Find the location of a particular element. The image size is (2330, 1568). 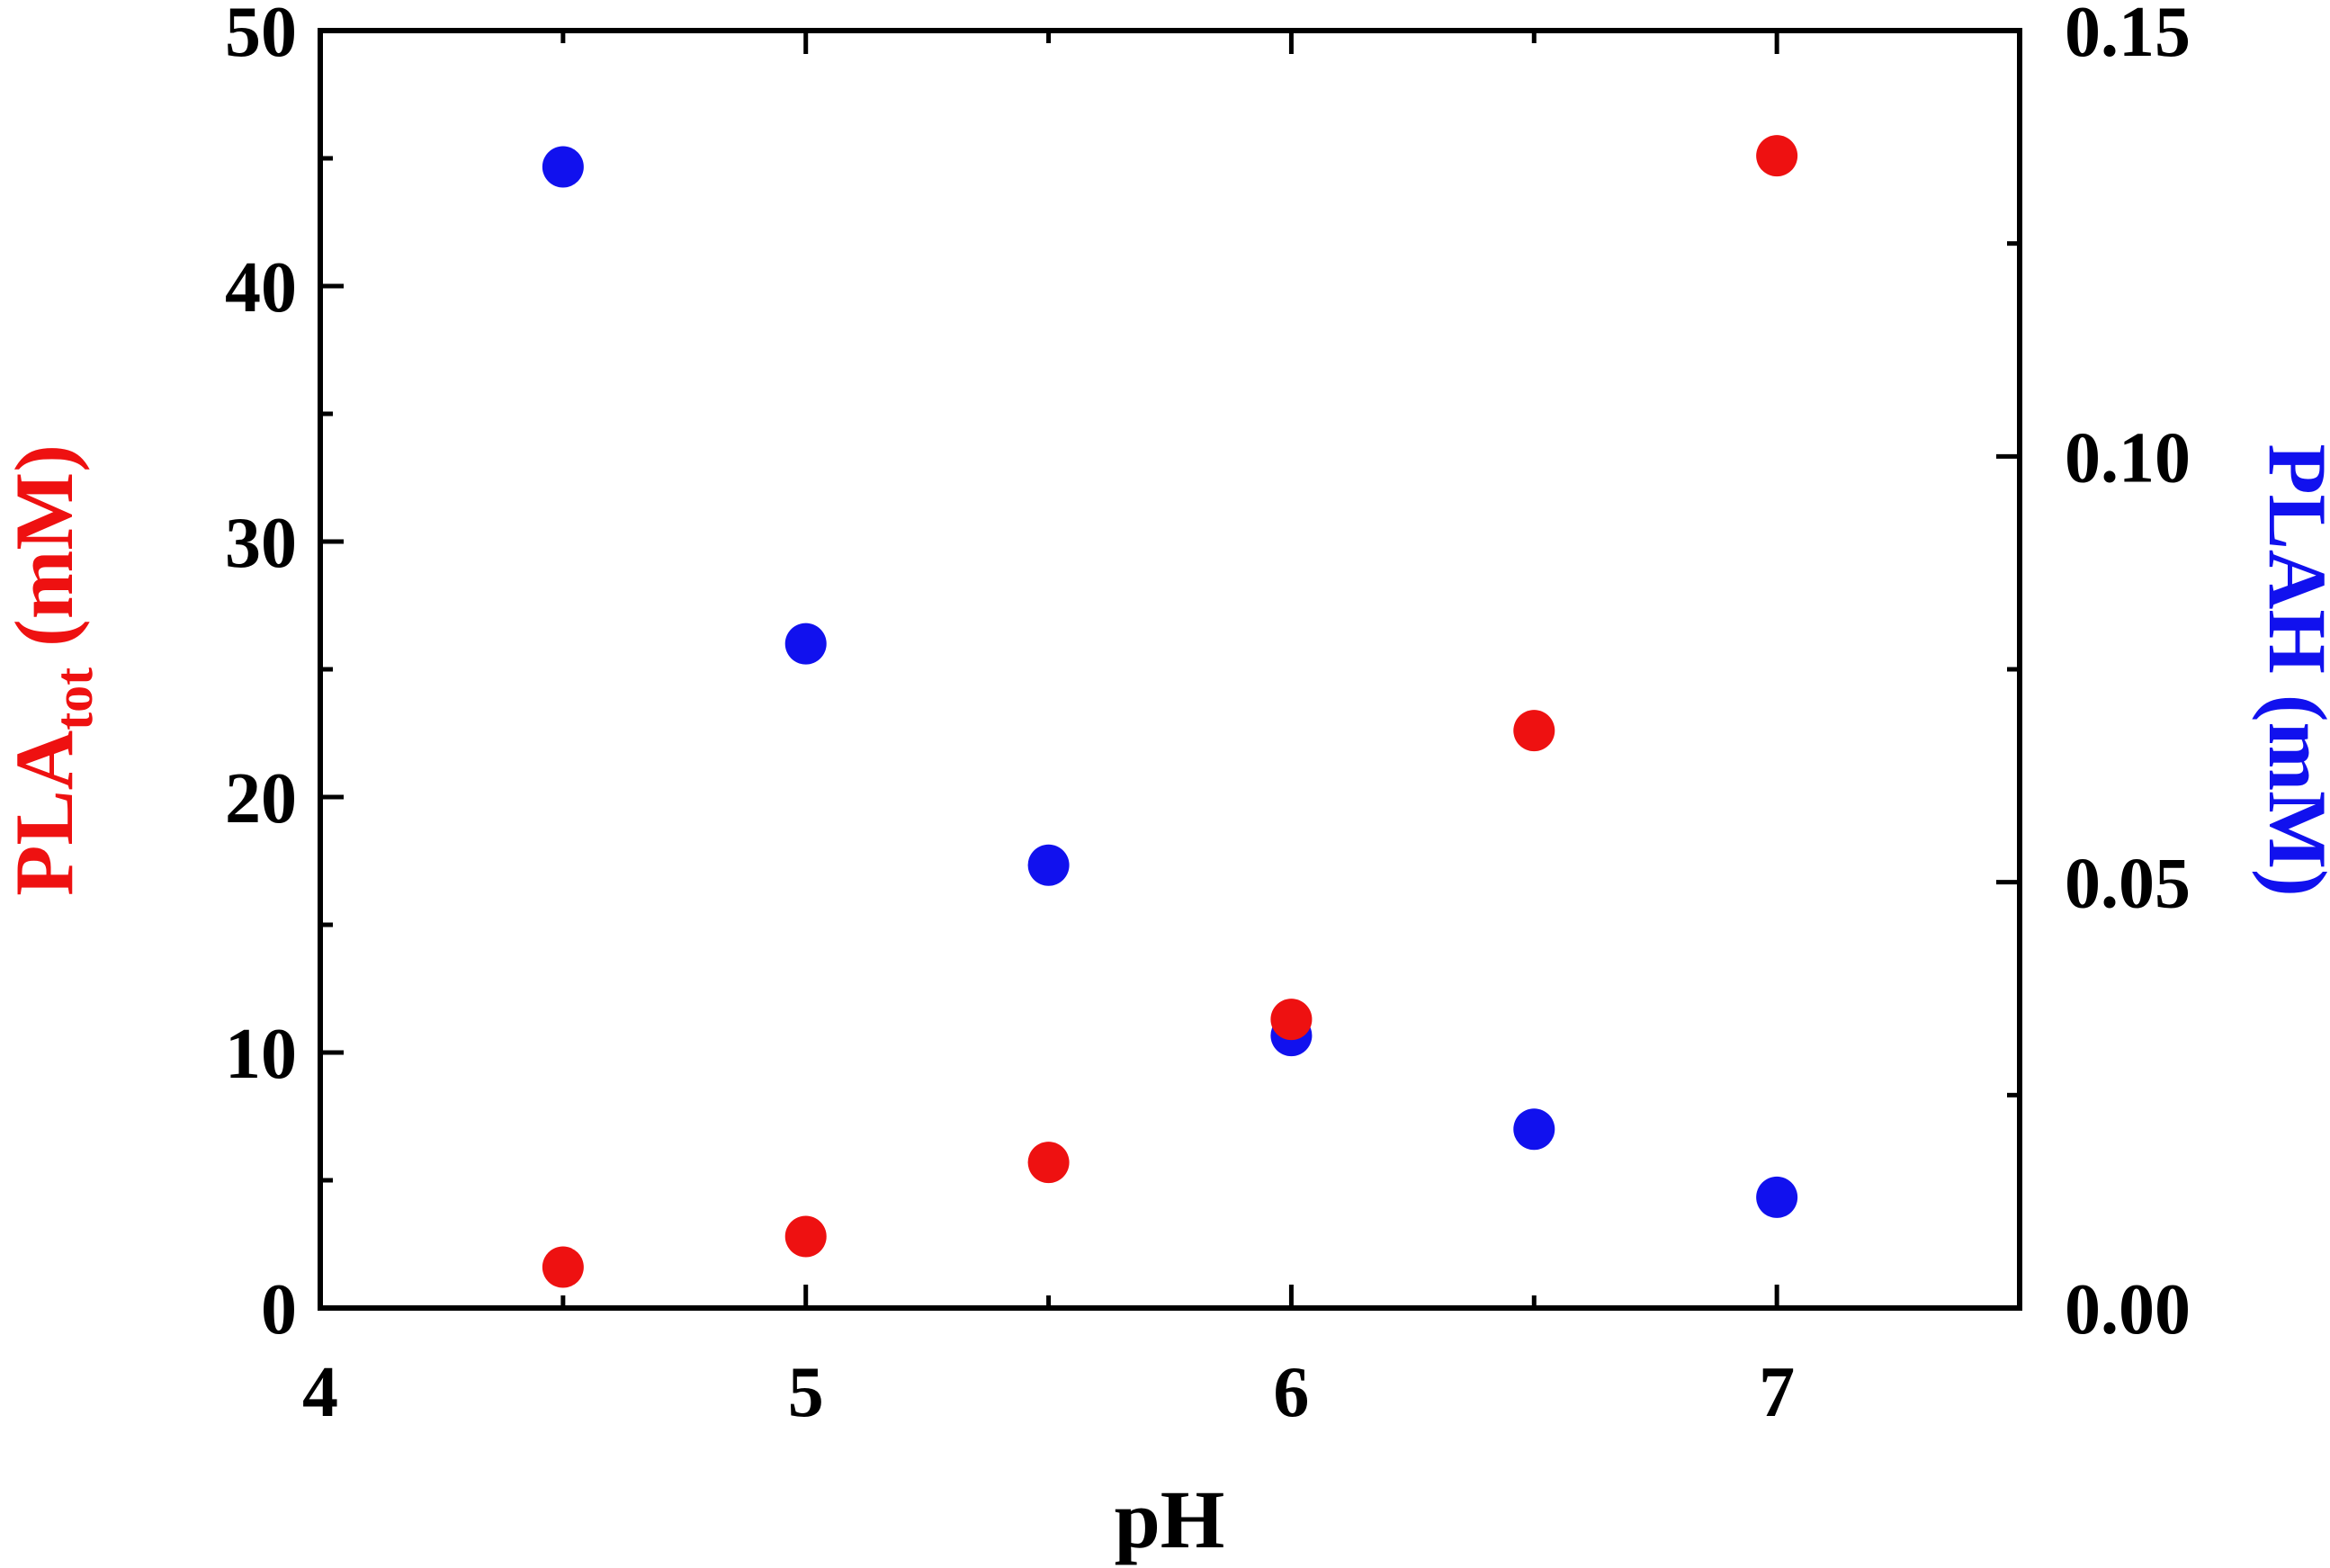

y2-tick-label: 0.00 is located at coordinates (2128, 1309).